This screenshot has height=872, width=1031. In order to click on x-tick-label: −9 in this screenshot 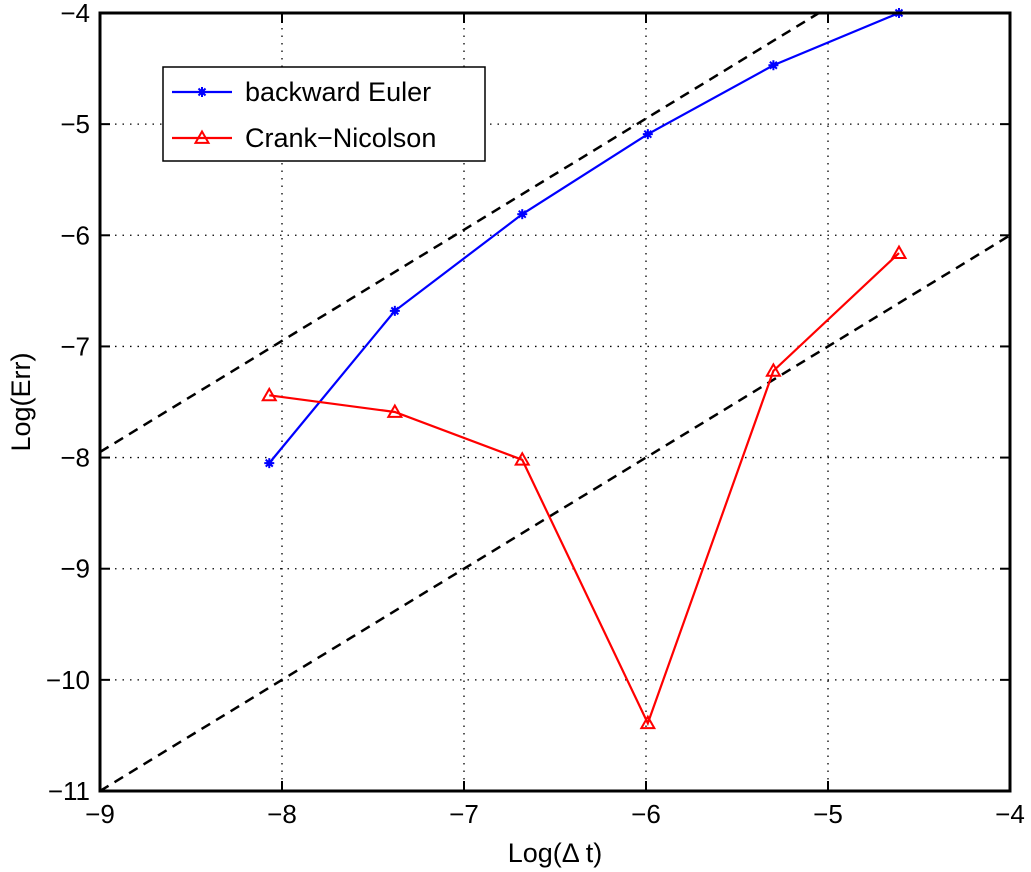, I will do `click(100, 814)`.